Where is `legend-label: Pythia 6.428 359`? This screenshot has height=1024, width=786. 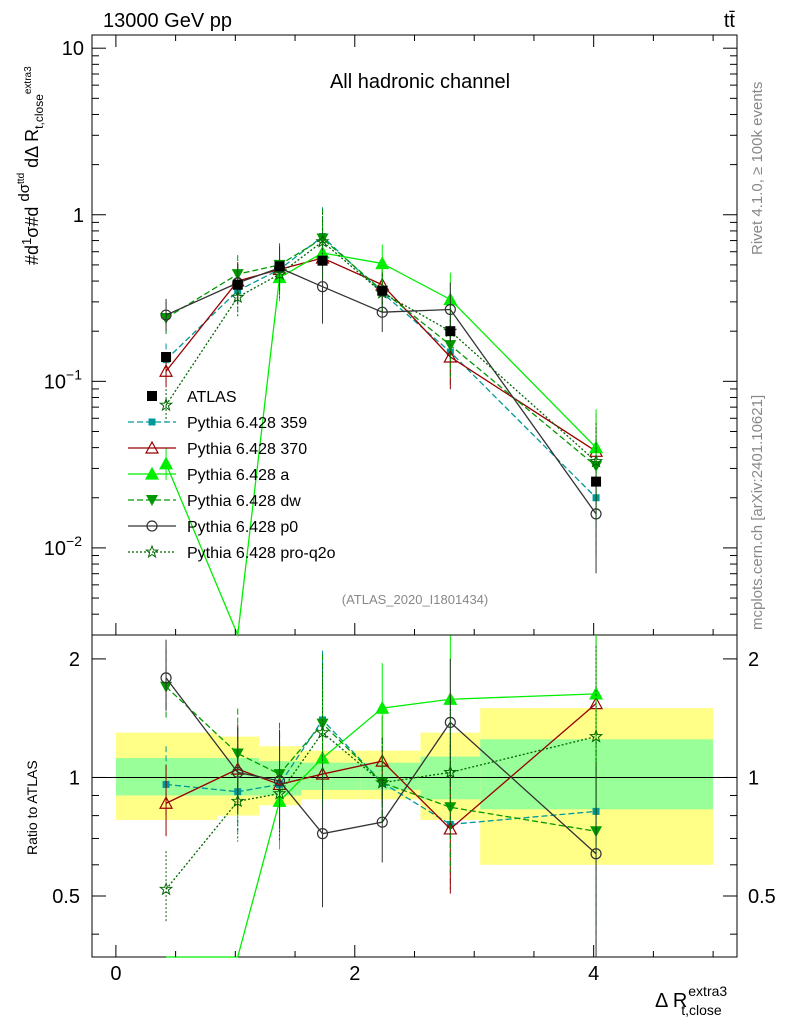 legend-label: Pythia 6.428 359 is located at coordinates (247, 423).